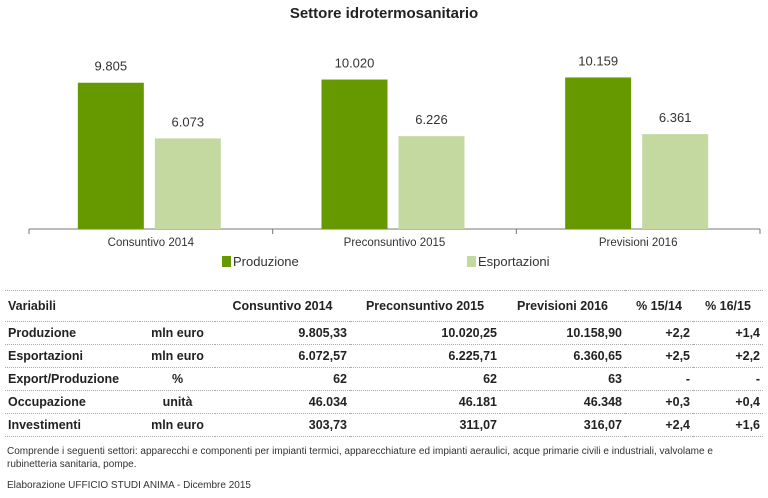 The width and height of the screenshot is (768, 498). Describe the element at coordinates (675, 117) in the screenshot. I see `data-label: 6.361` at that location.